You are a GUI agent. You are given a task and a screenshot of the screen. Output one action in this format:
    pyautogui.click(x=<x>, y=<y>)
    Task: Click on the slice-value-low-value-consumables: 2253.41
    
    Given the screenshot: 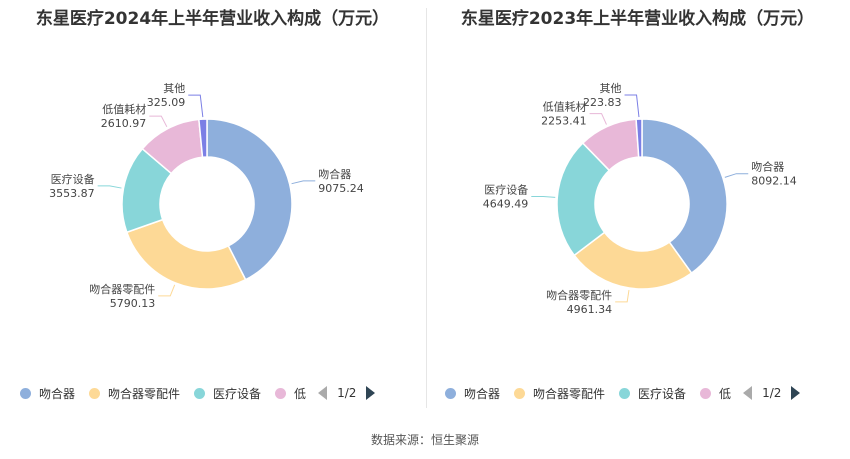 What is the action you would take?
    pyautogui.click(x=564, y=121)
    